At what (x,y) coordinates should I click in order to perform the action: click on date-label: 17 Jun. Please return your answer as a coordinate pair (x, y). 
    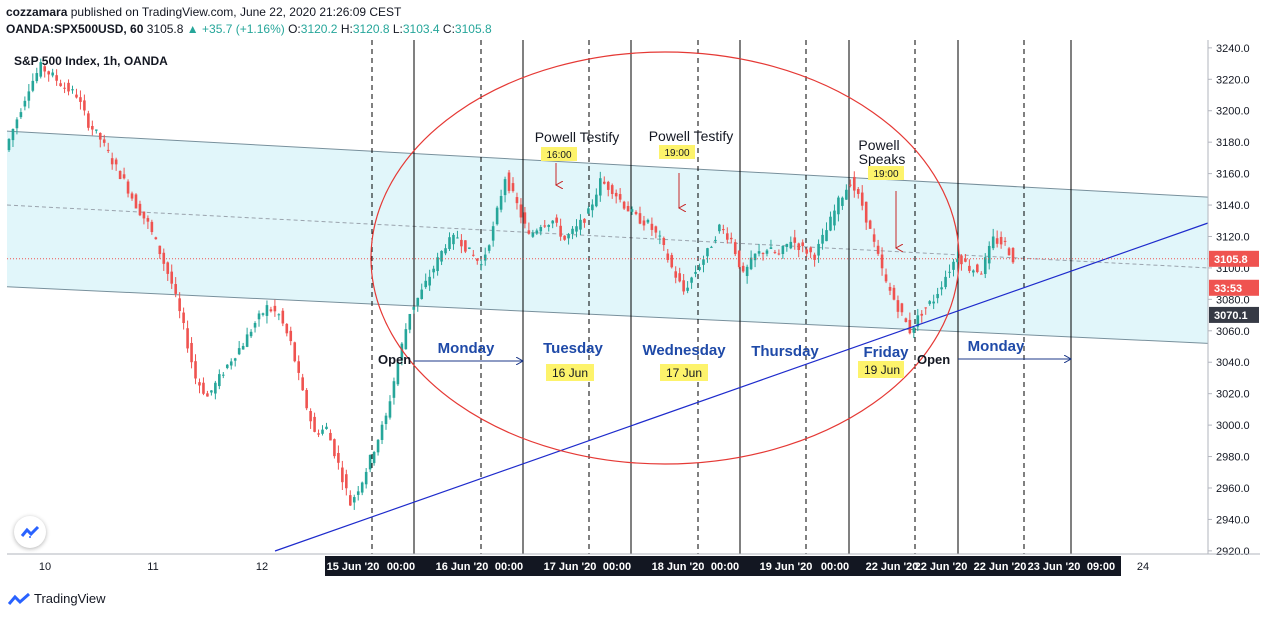
    Looking at the image, I should click on (684, 373).